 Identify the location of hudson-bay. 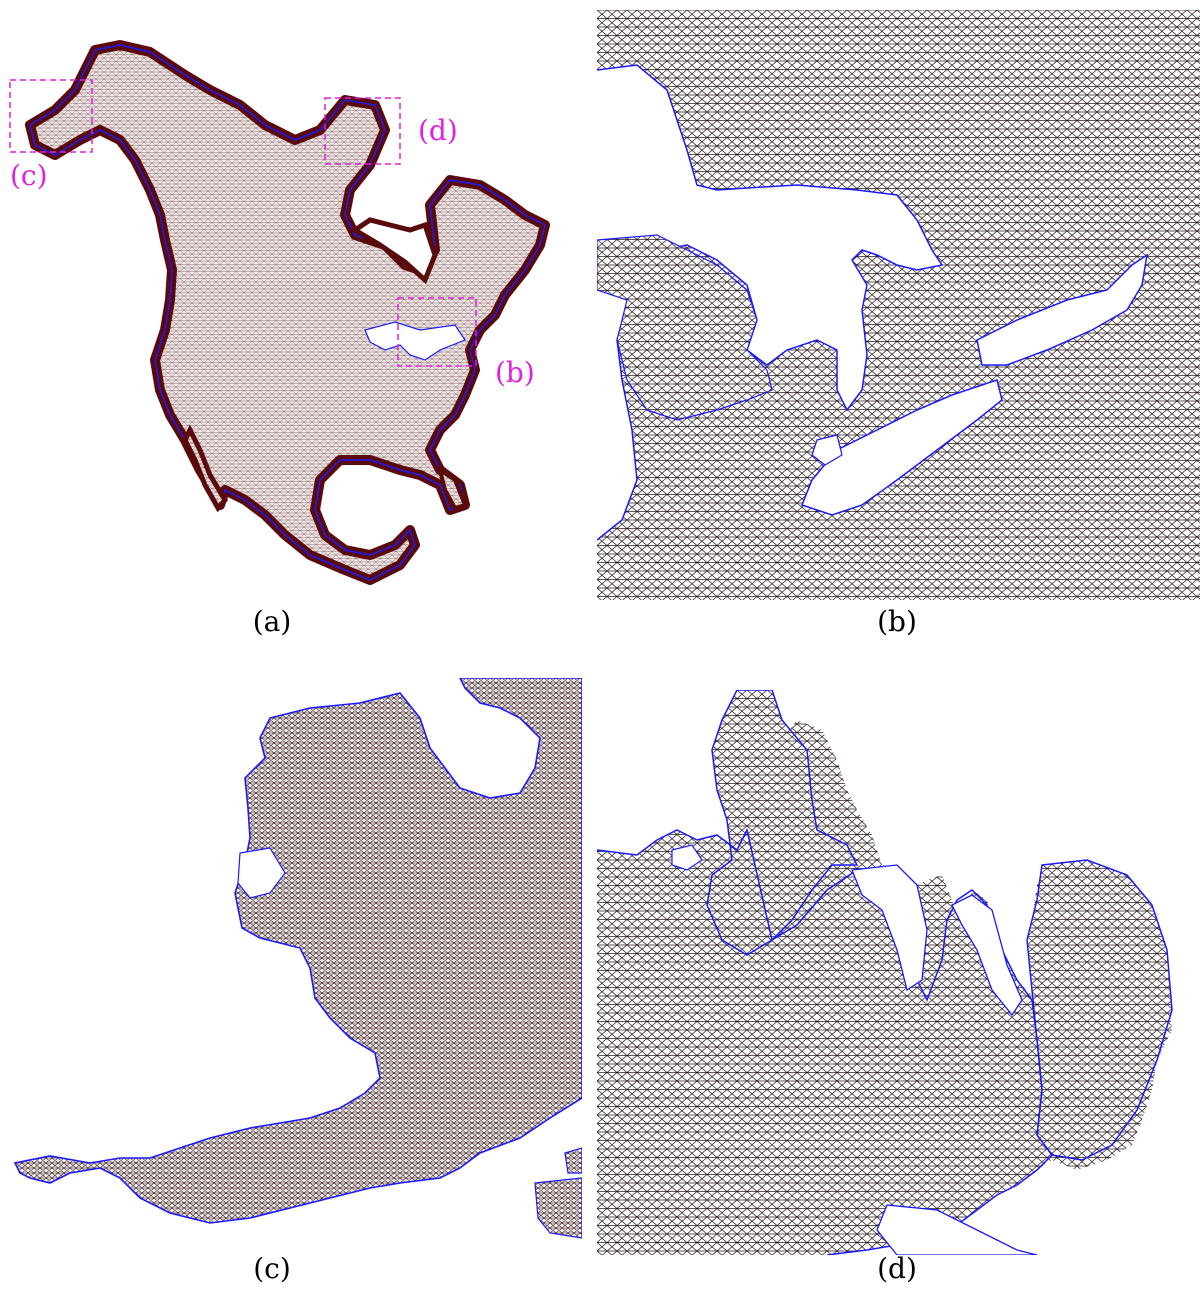
(394, 251).